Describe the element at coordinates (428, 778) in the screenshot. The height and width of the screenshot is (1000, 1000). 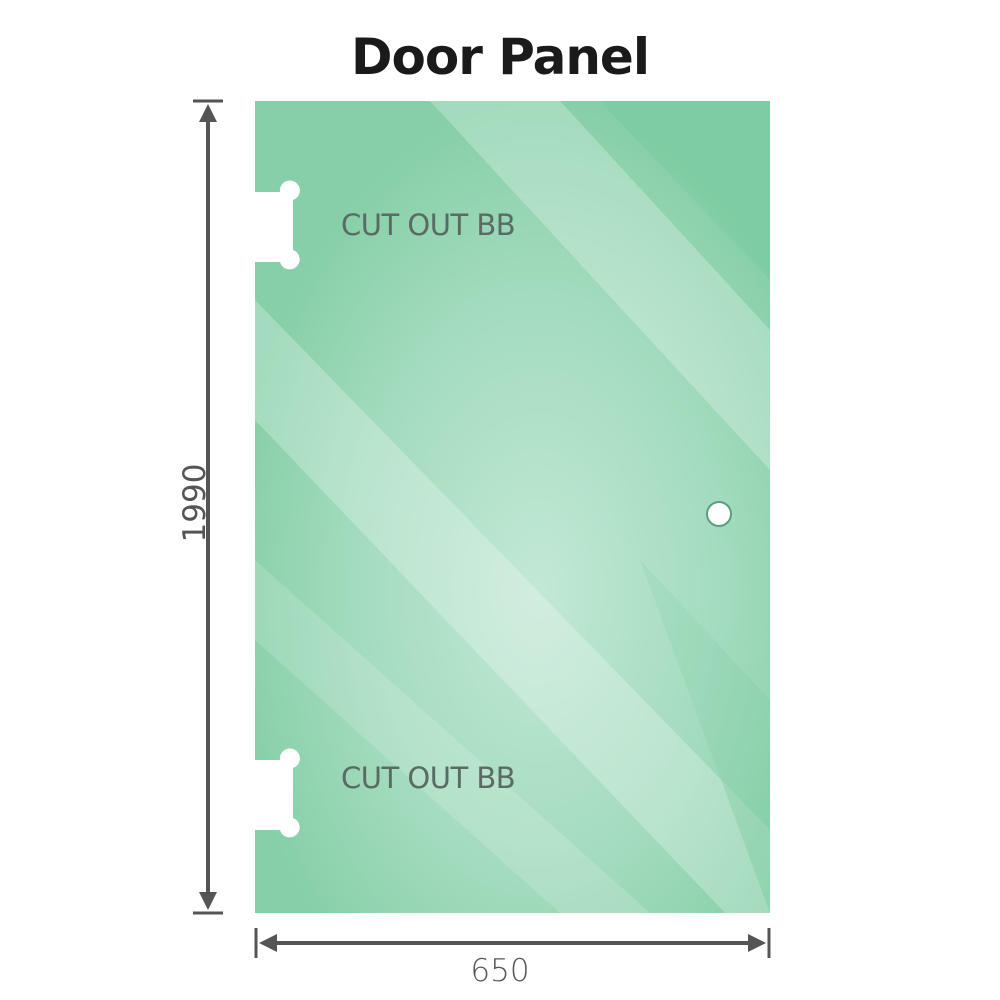
I see `cutout-label-bottom: CUT OUT BB` at that location.